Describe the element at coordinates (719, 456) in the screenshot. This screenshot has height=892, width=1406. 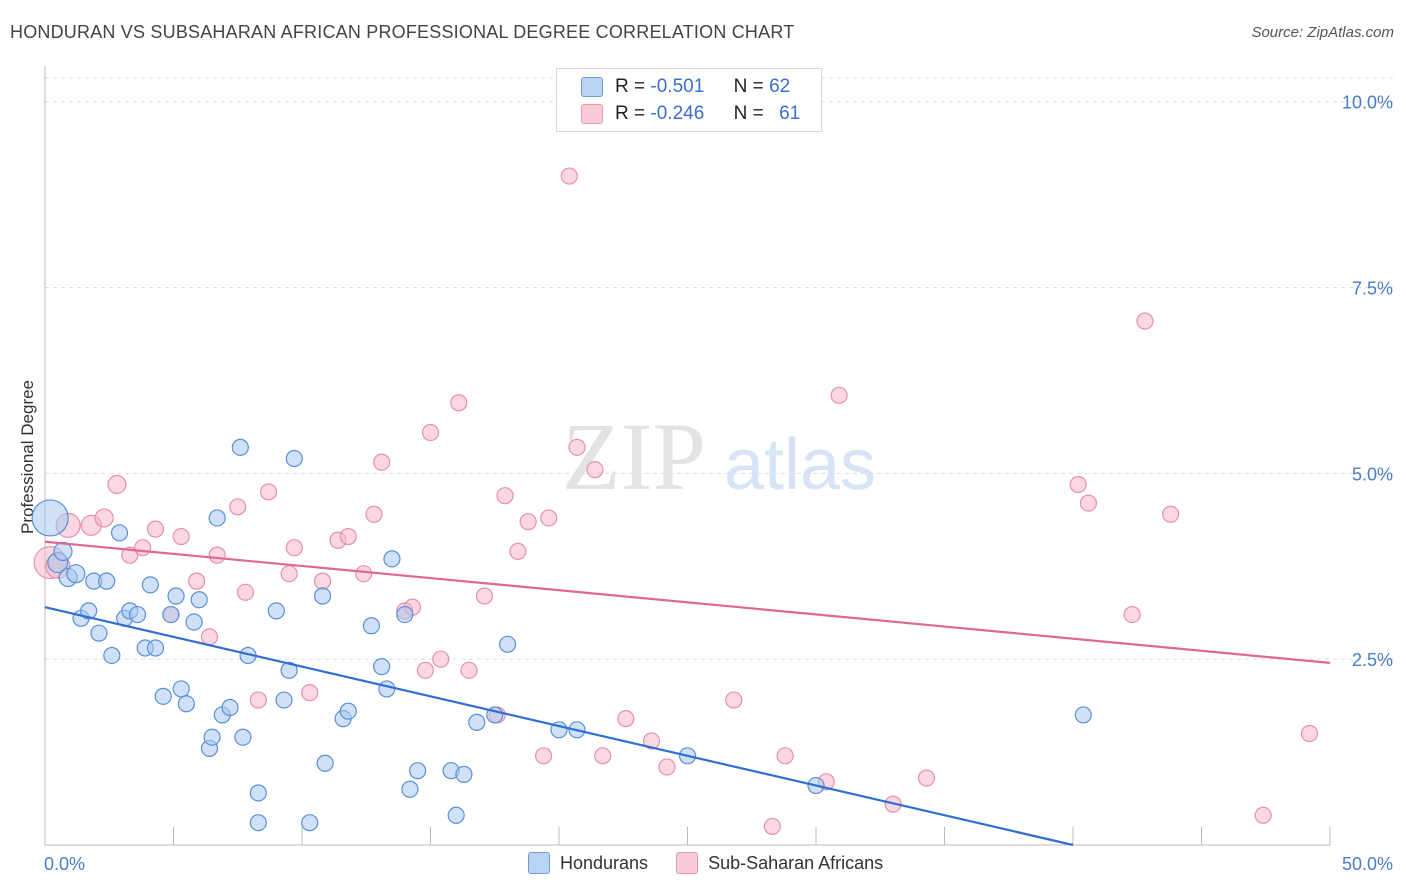
I see `watermark: ZIP atlas` at that location.